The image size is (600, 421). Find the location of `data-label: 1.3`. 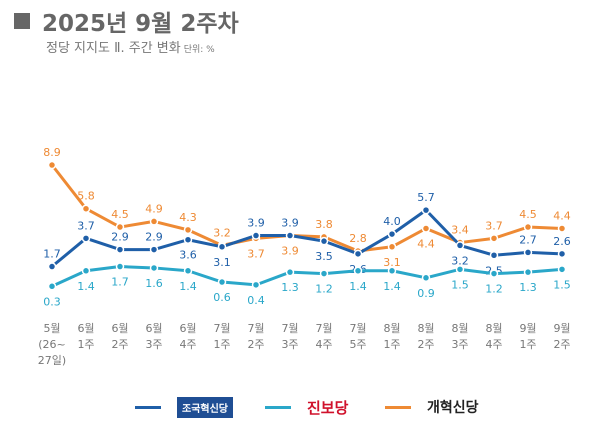

data-label: 1.3 is located at coordinates (528, 287).